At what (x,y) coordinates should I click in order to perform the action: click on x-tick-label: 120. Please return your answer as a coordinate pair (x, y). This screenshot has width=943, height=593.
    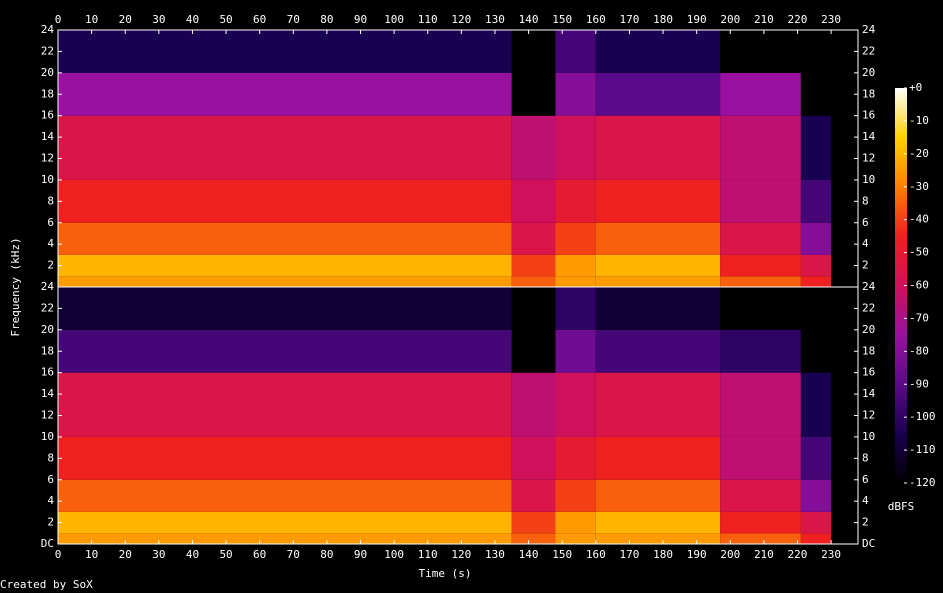
    Looking at the image, I should click on (461, 554).